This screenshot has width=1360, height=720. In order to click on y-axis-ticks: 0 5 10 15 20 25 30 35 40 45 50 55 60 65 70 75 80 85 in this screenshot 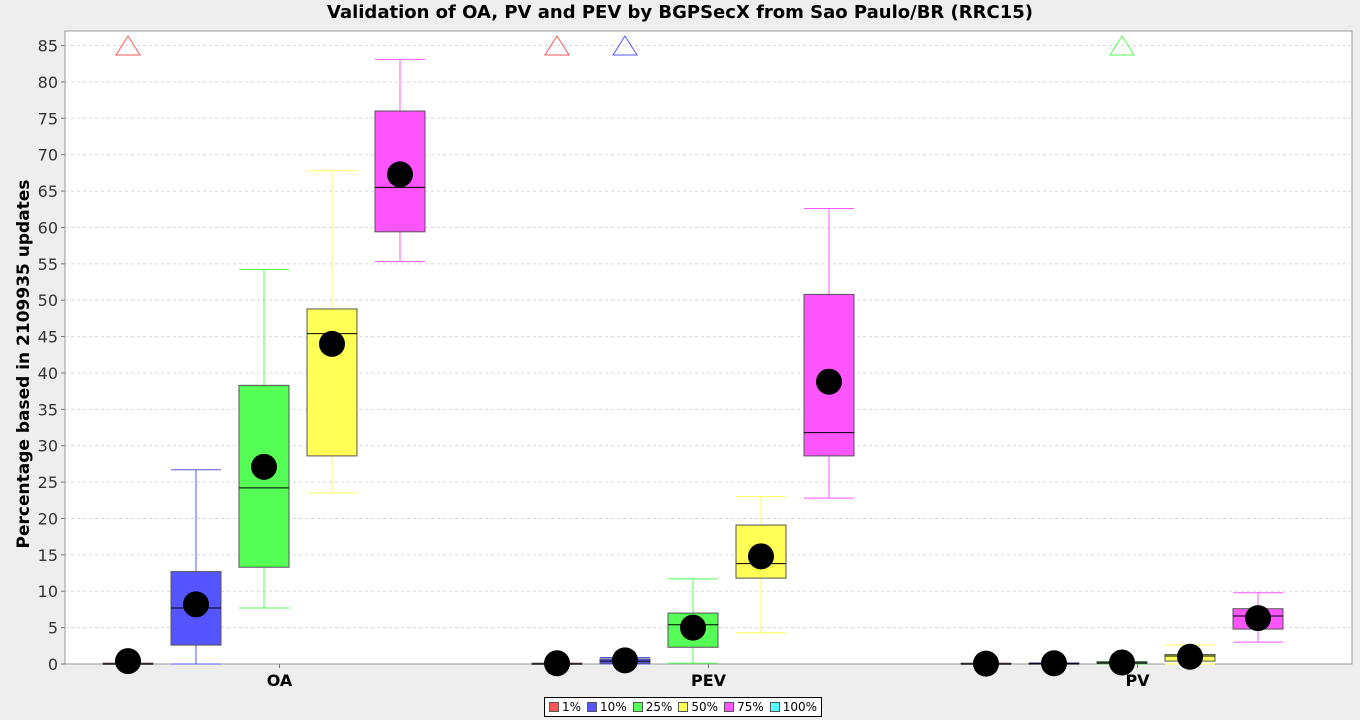, I will do `click(51, 355)`.